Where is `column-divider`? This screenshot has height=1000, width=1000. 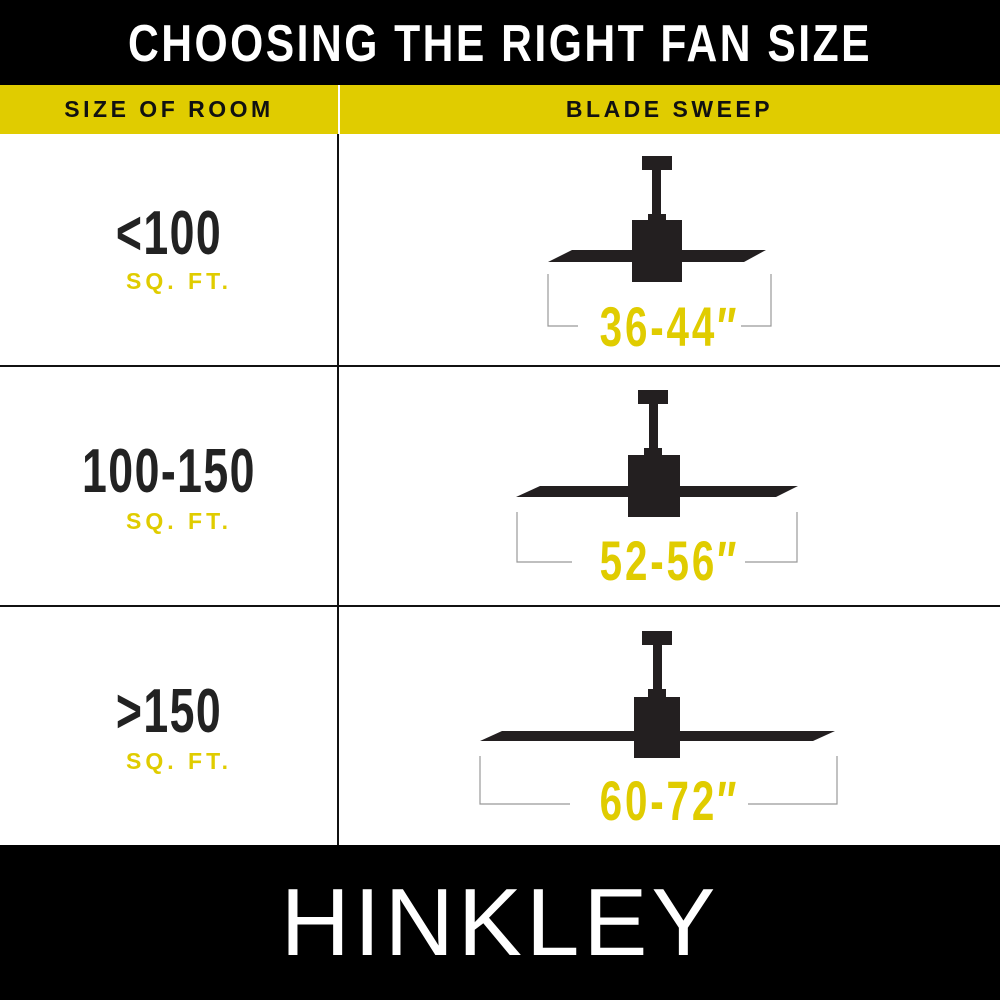 column-divider is located at coordinates (338, 489).